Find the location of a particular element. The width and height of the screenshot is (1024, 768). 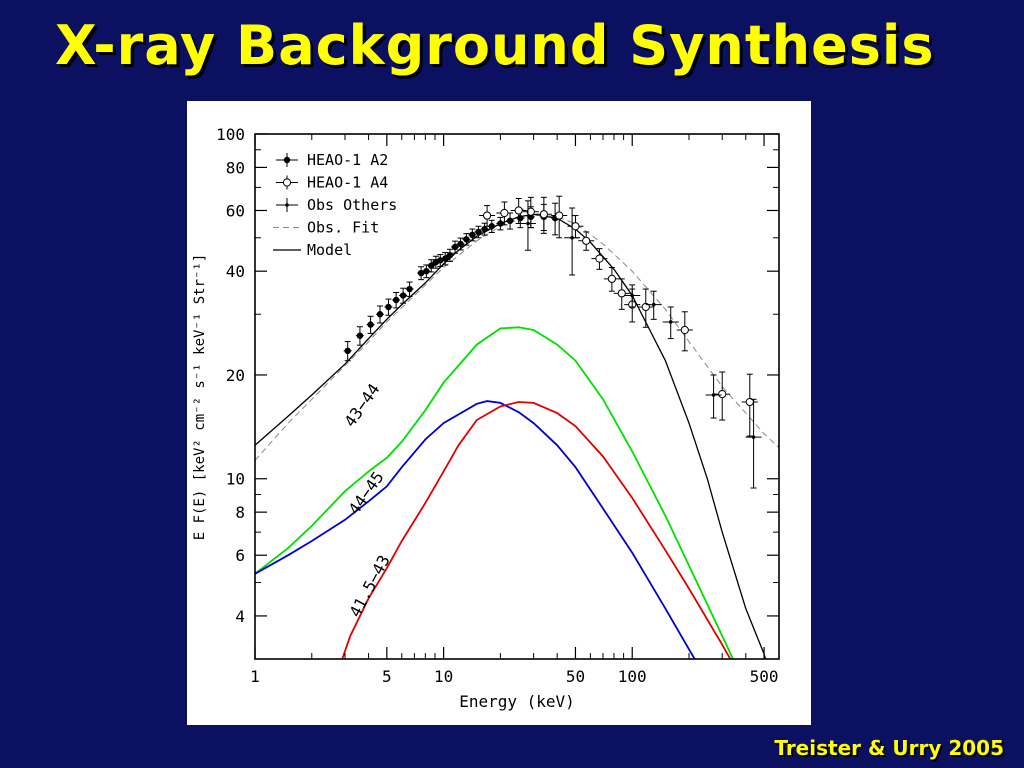

curve-label: 43−44 is located at coordinates (361, 405).